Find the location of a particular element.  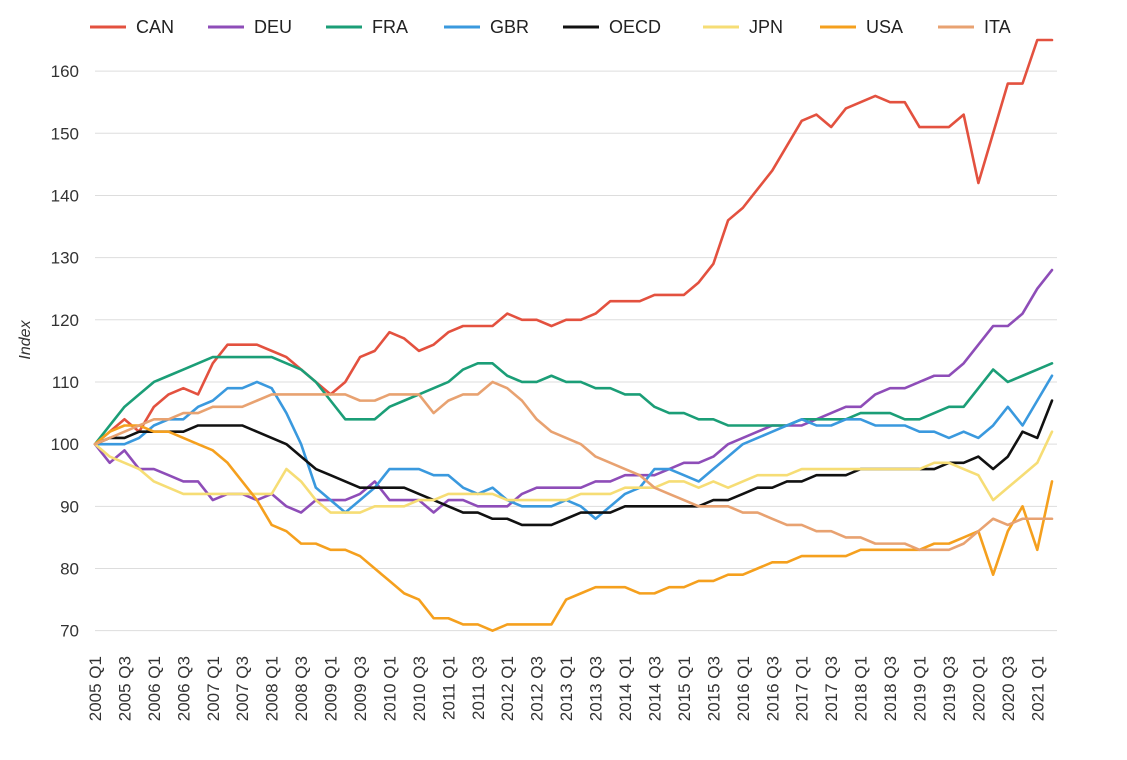

x-tick-label: 2011 Q3 is located at coordinates (478, 688).